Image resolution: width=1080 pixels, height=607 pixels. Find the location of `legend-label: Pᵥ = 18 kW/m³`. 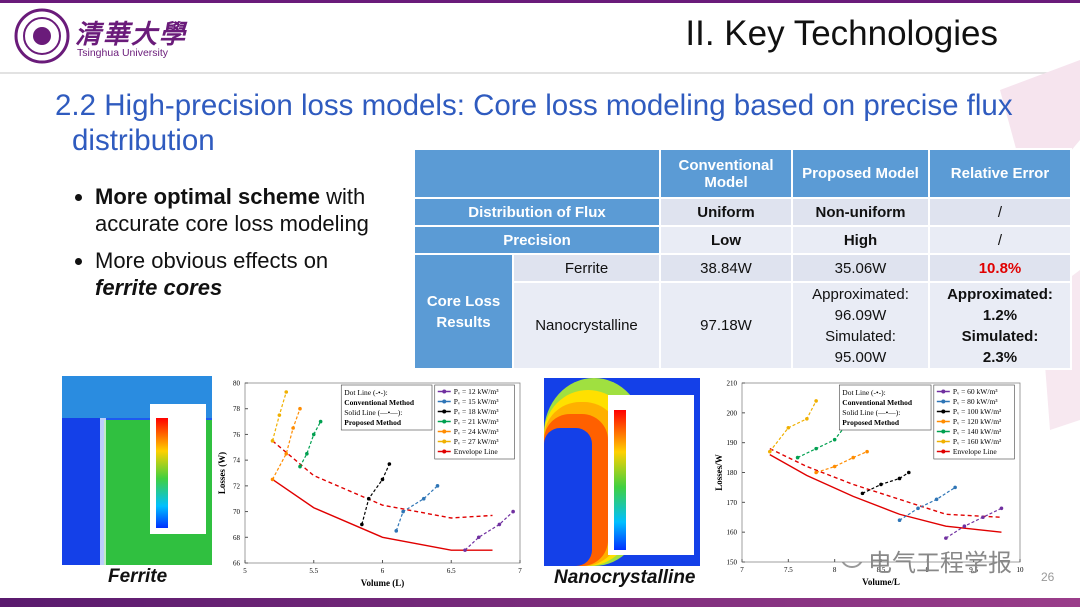

legend-label: Pᵥ = 18 kW/m³ is located at coordinates (476, 411).